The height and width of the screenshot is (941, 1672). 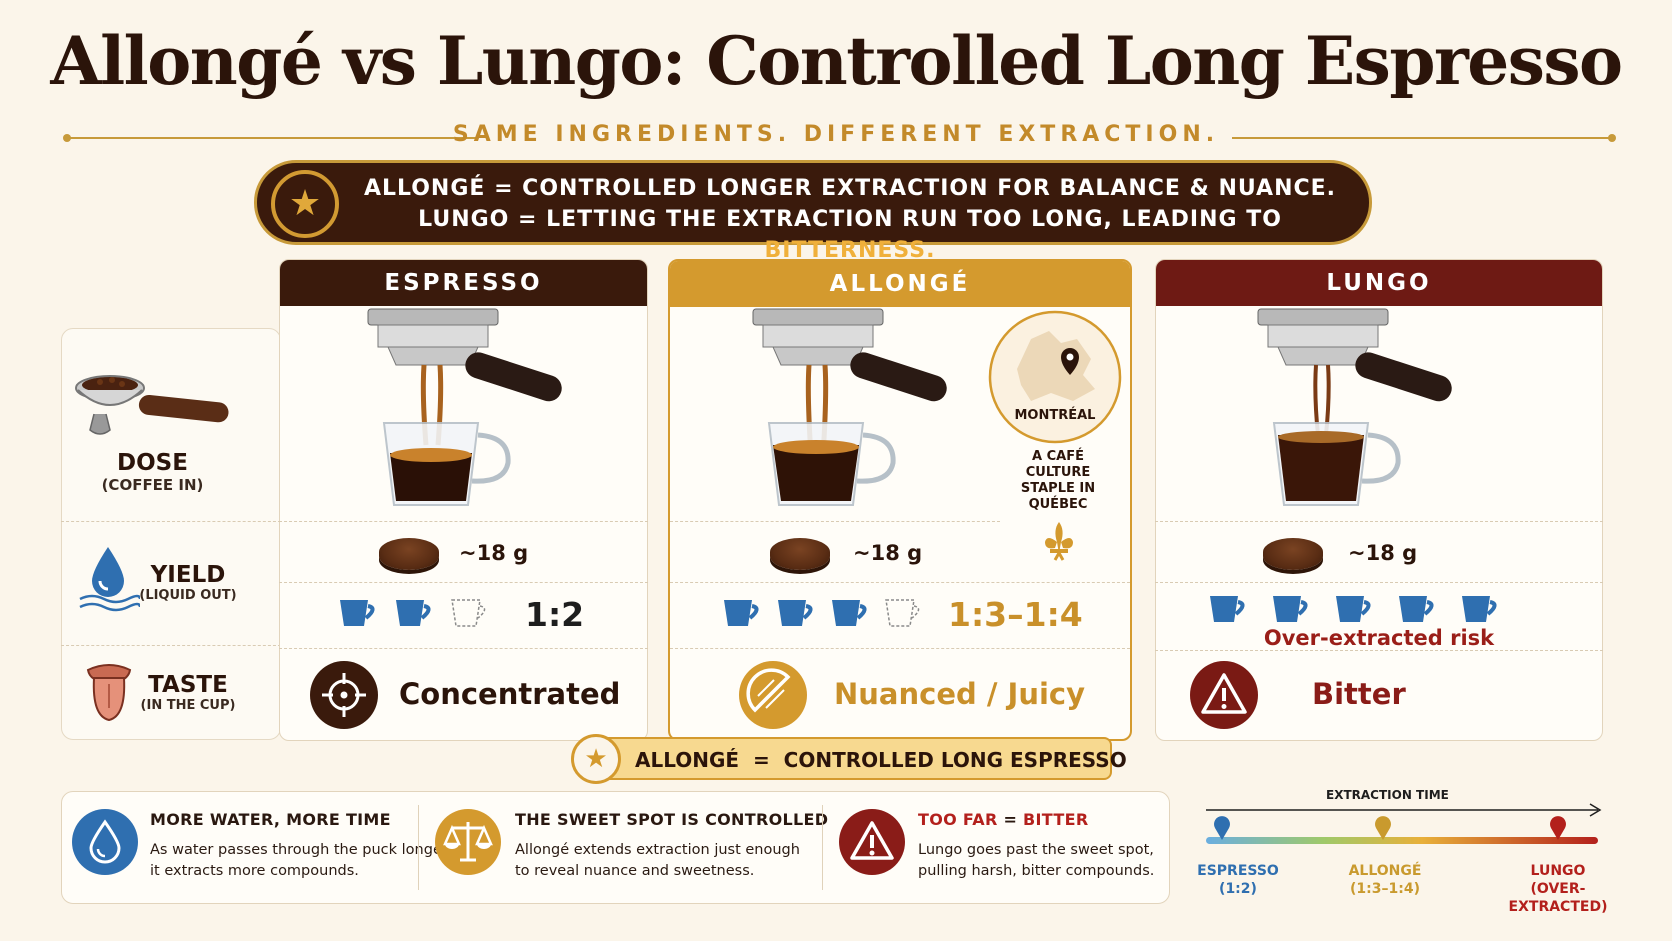 I want to click on lungo-ratio-note: Over-extracted risk, so click(x=1379, y=638).